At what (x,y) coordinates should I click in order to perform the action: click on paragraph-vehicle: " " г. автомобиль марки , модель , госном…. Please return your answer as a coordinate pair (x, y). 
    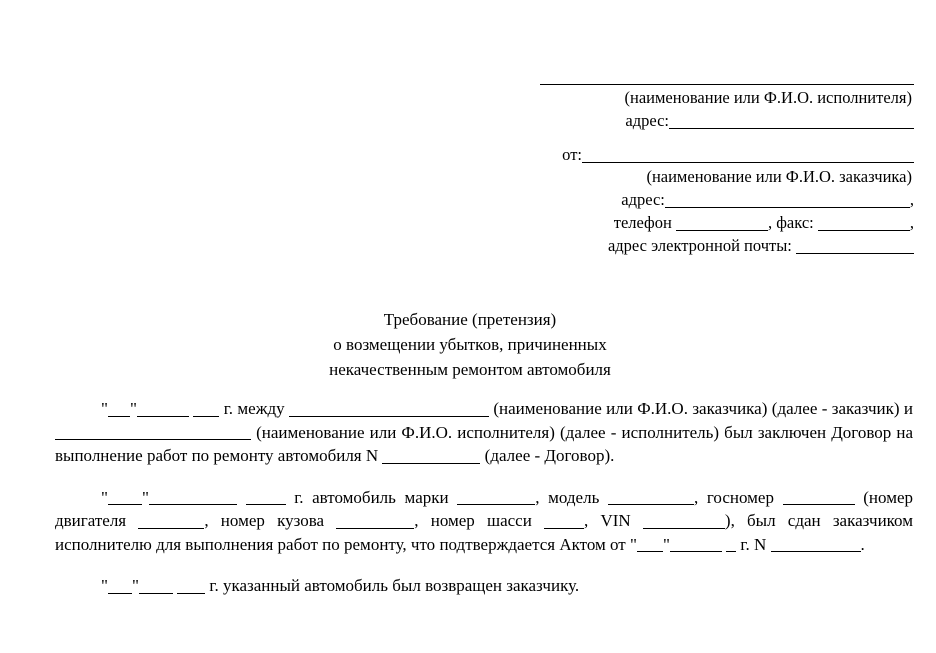
    Looking at the image, I should click on (484, 521).